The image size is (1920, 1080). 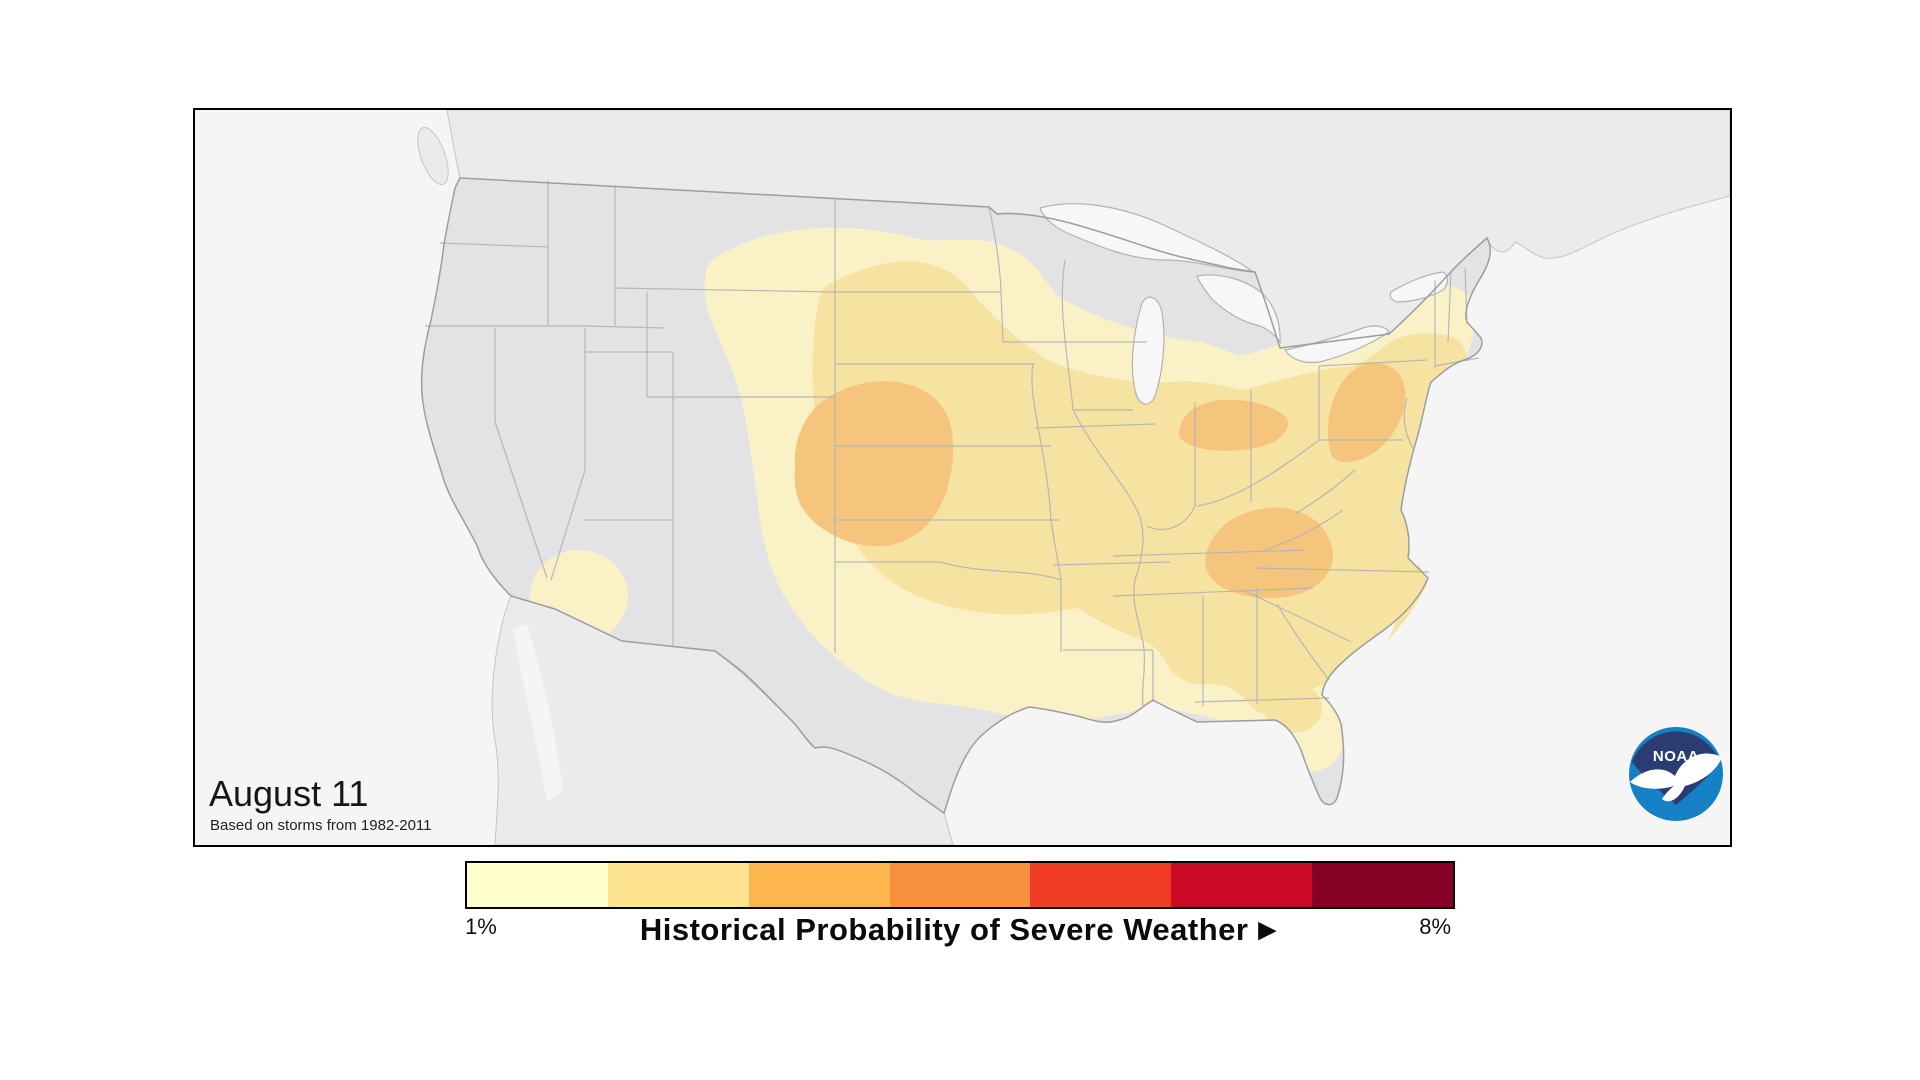 What do you see at coordinates (321, 825) in the screenshot?
I see `map-source-note: Based on storms from 1982-2011` at bounding box center [321, 825].